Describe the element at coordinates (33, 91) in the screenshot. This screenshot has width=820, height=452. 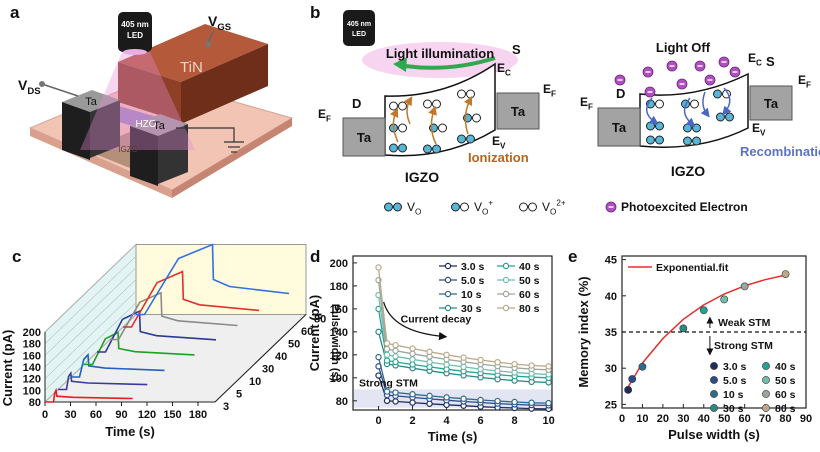
I see `label-sub: DS` at that location.